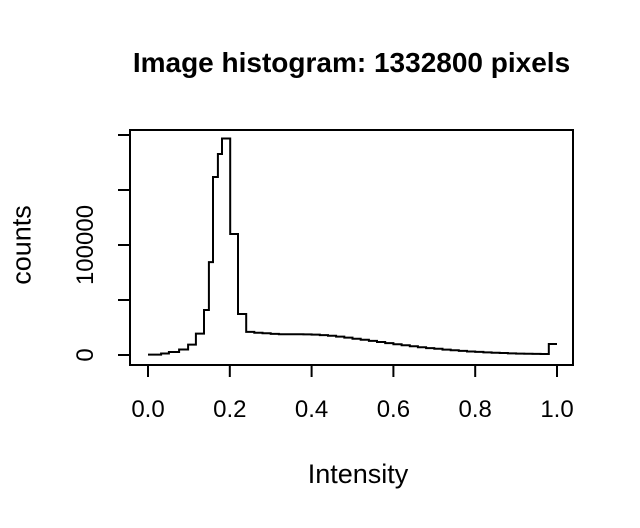 The image size is (640, 528). Describe the element at coordinates (85, 355) in the screenshot. I see `y-tick-label: 0` at that location.